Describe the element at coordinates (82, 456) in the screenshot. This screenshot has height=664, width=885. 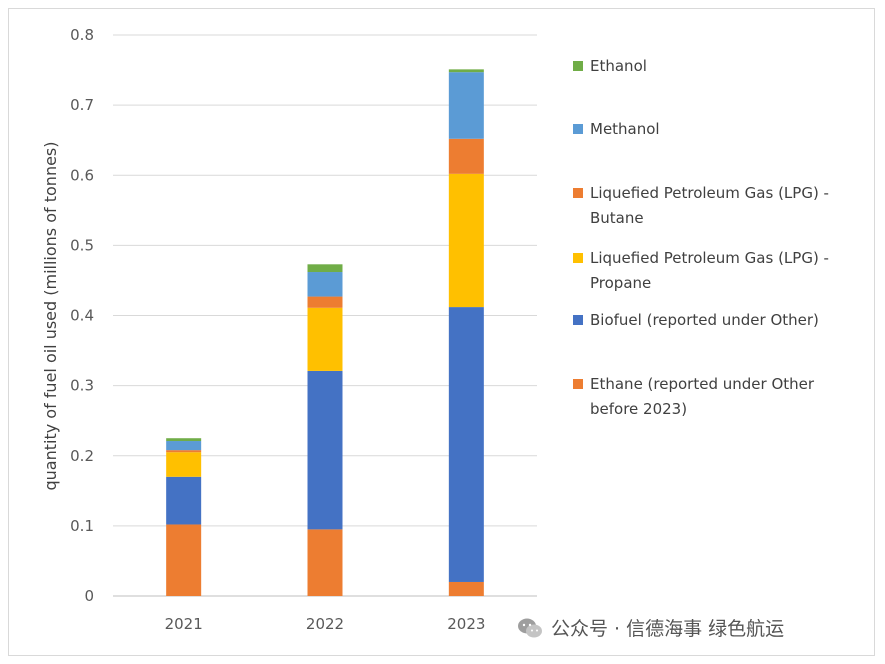
I see `y-tick-label: 0.2` at that location.